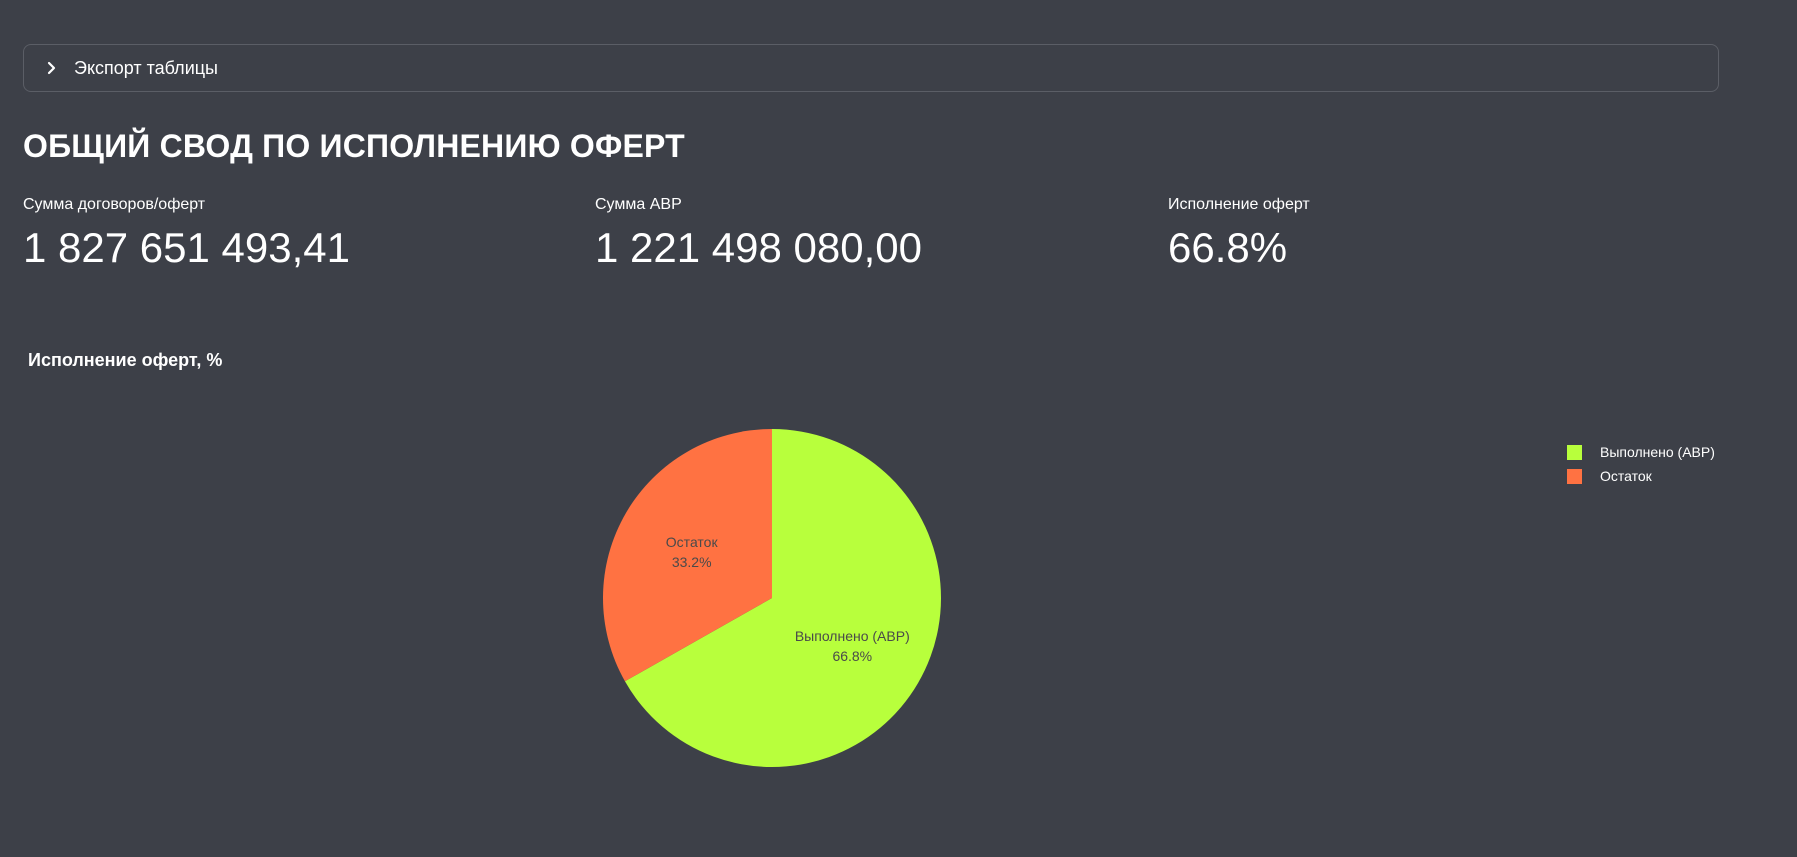 The height and width of the screenshot is (857, 1797). What do you see at coordinates (186, 247) in the screenshot?
I see `metric-value: 1 827 651 493,41` at bounding box center [186, 247].